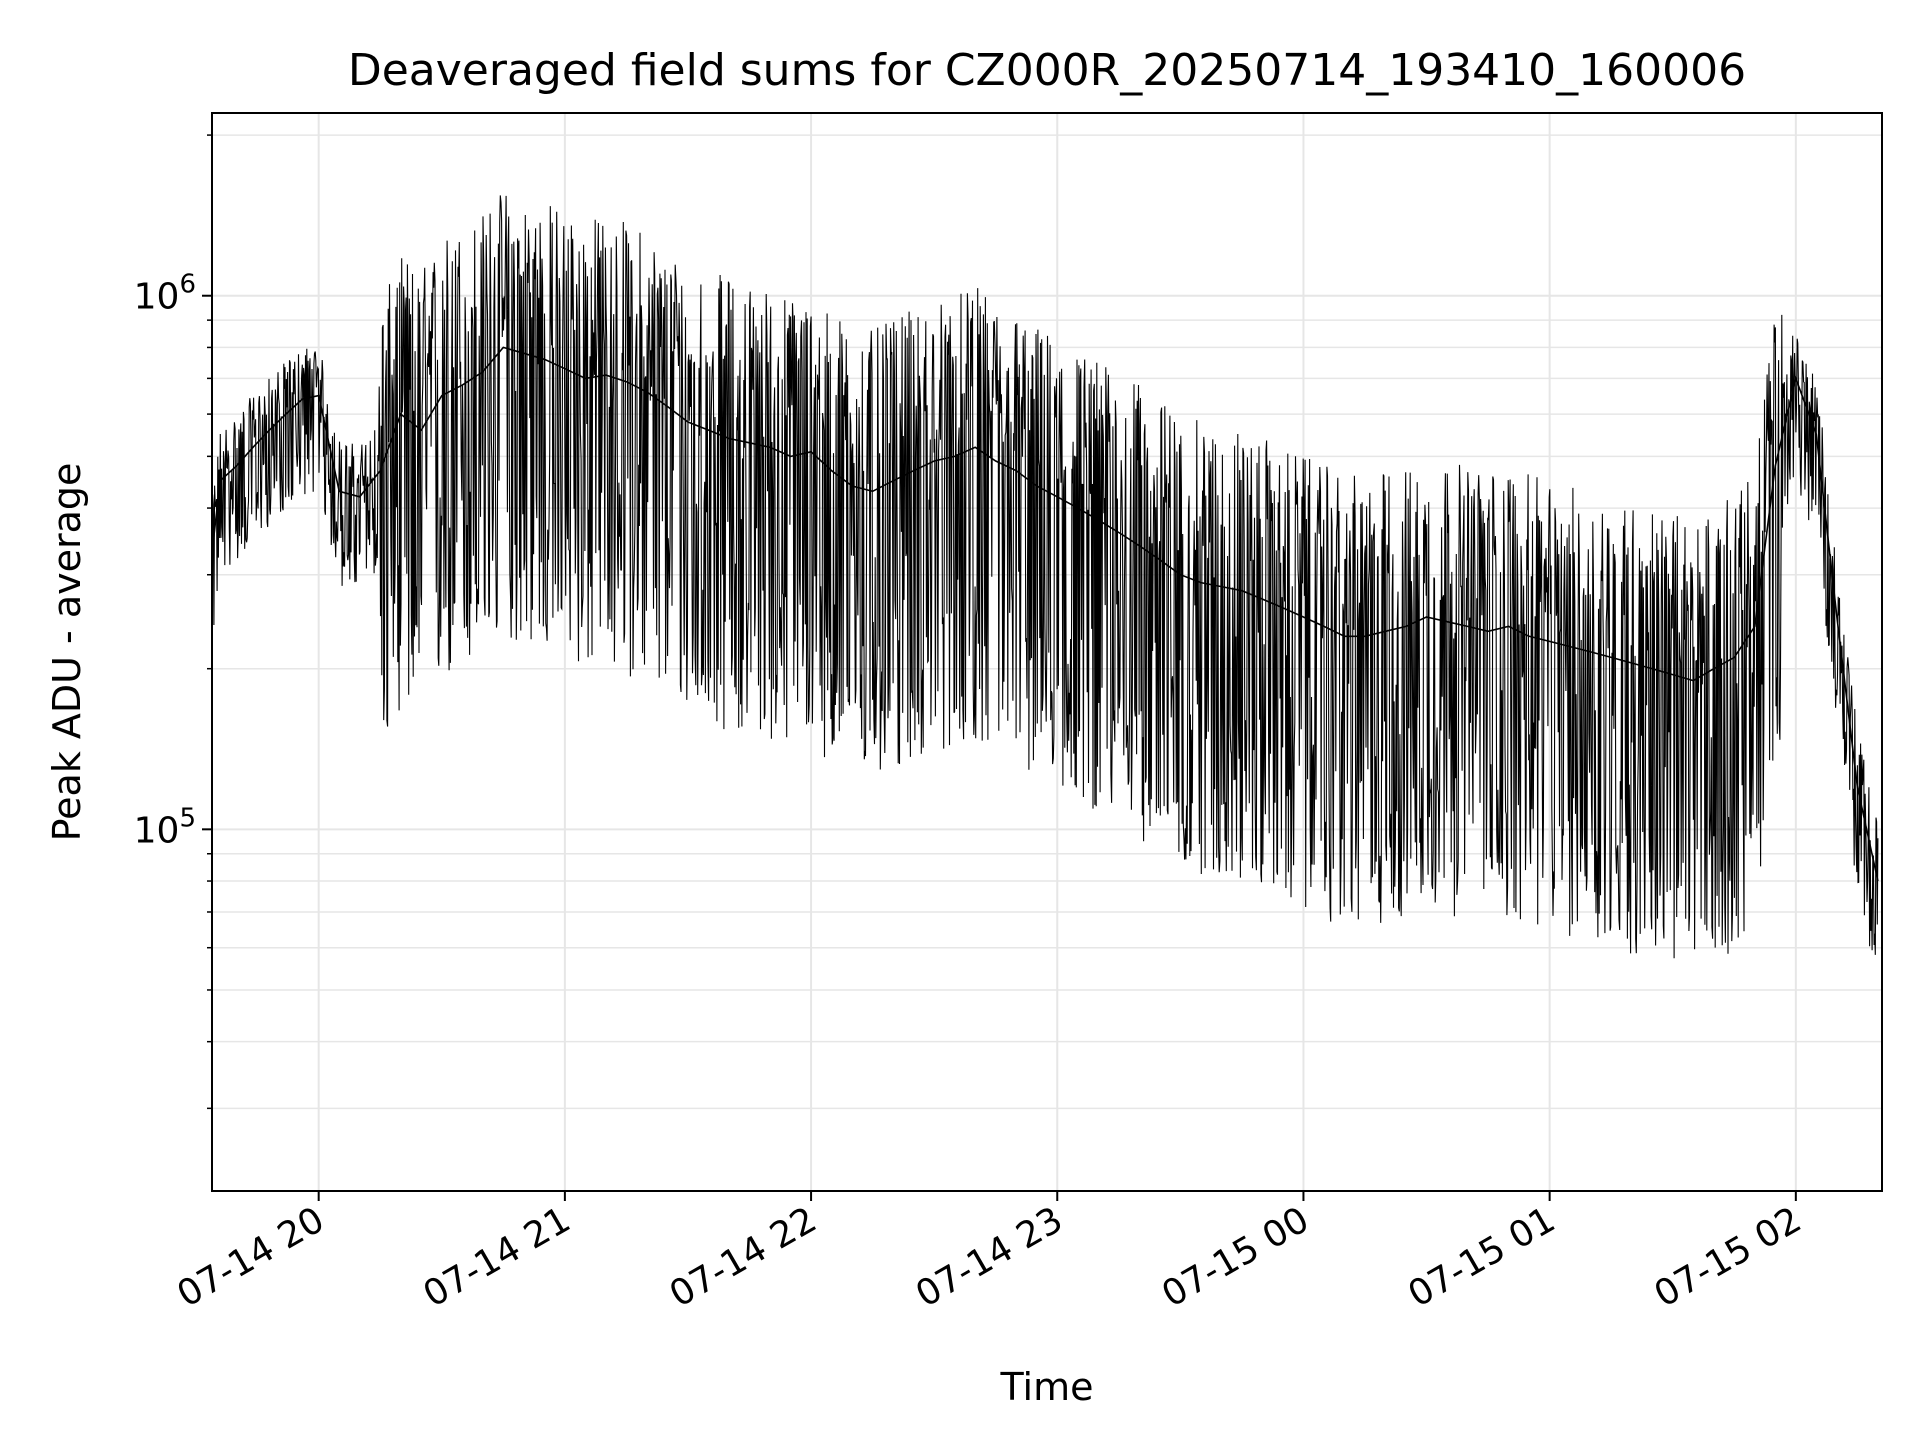 The height and width of the screenshot is (1440, 1920). What do you see at coordinates (1047, 1387) in the screenshot?
I see `x-axis-label: Time` at bounding box center [1047, 1387].